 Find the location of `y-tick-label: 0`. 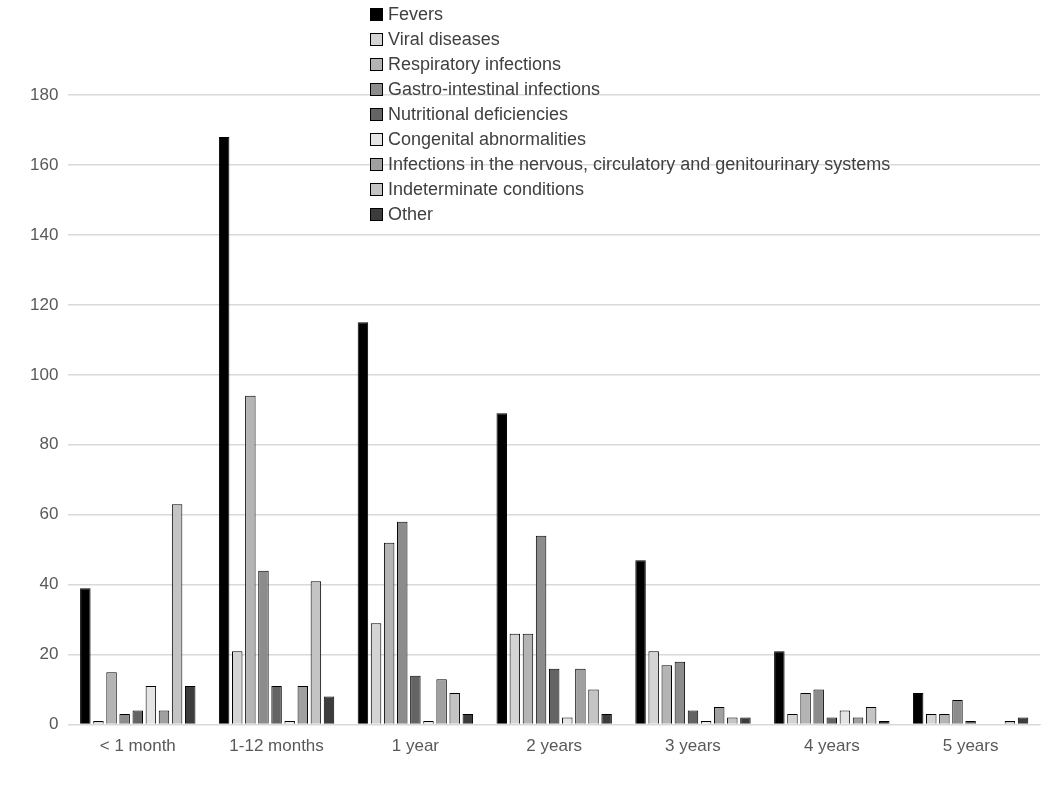

y-tick-label: 0 is located at coordinates (53, 724).